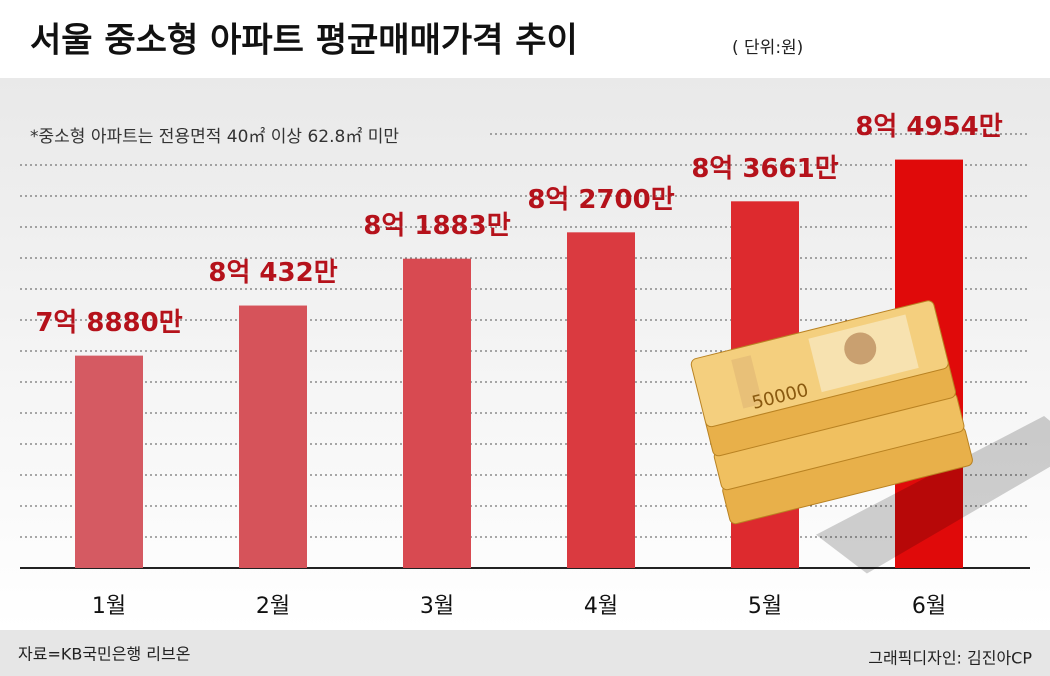 Image resolution: width=1050 pixels, height=676 pixels. Describe the element at coordinates (214, 137) in the screenshot. I see `subtitle: *중소형 아파트는 전용면적 40㎡ 이상 62.8㎡ 미만` at that location.